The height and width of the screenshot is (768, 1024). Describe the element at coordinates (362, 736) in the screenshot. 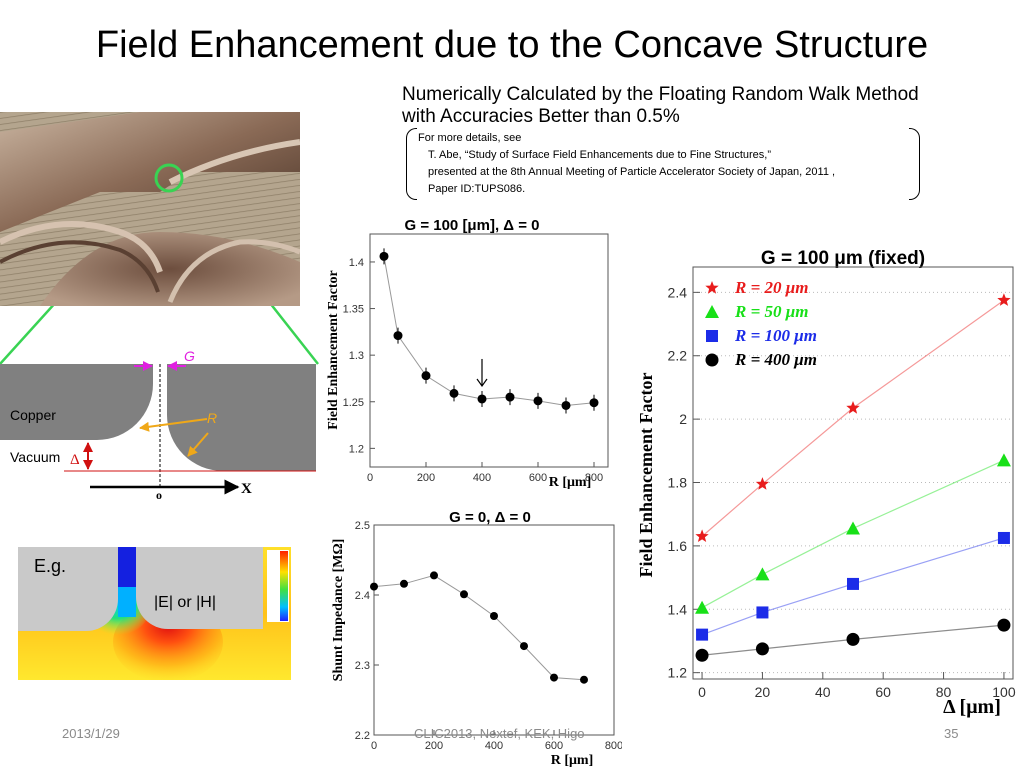

I see `chart2-ytick-label: 2.2` at that location.